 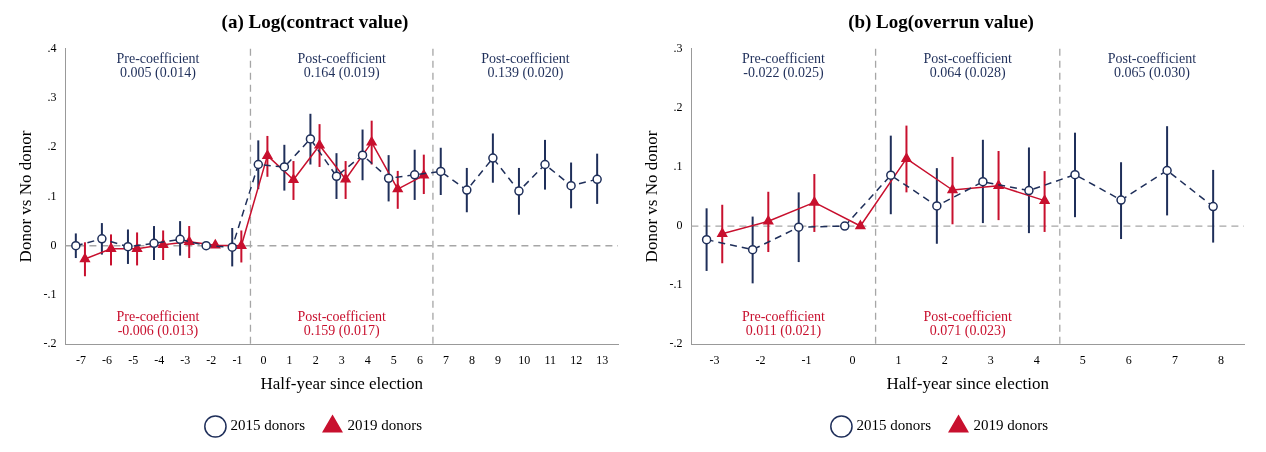 What do you see at coordinates (498, 359) in the screenshot?
I see `x-tick-label: 9` at bounding box center [498, 359].